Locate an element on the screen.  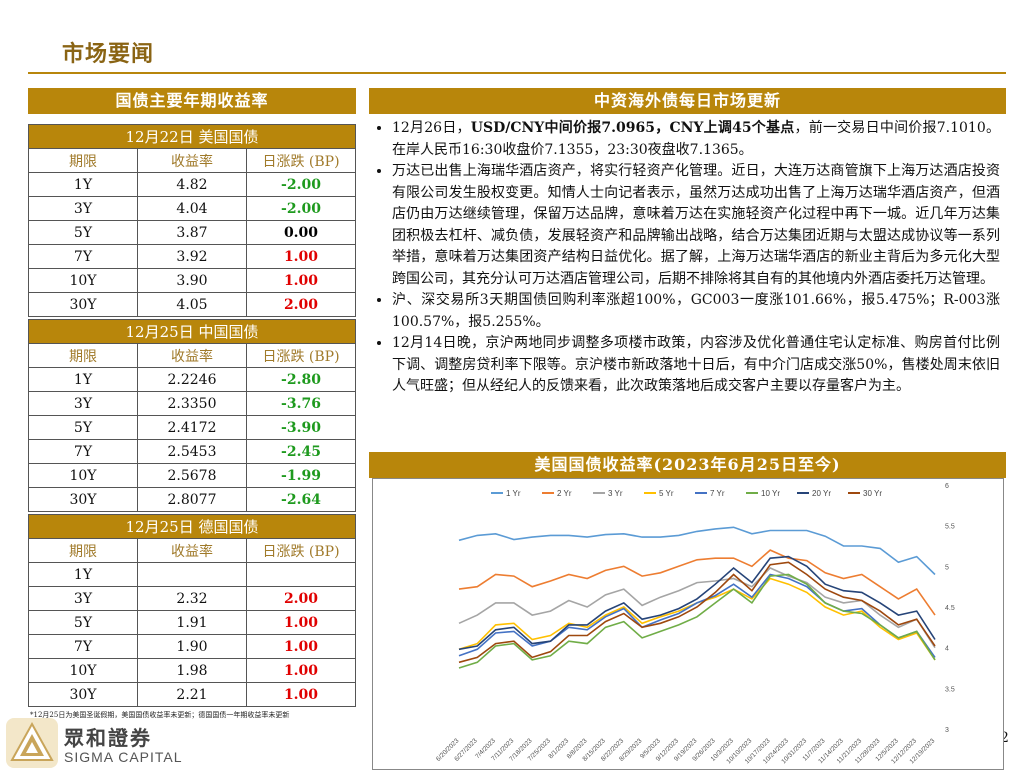
legend-label: 30 Yr is located at coordinates (872, 493).